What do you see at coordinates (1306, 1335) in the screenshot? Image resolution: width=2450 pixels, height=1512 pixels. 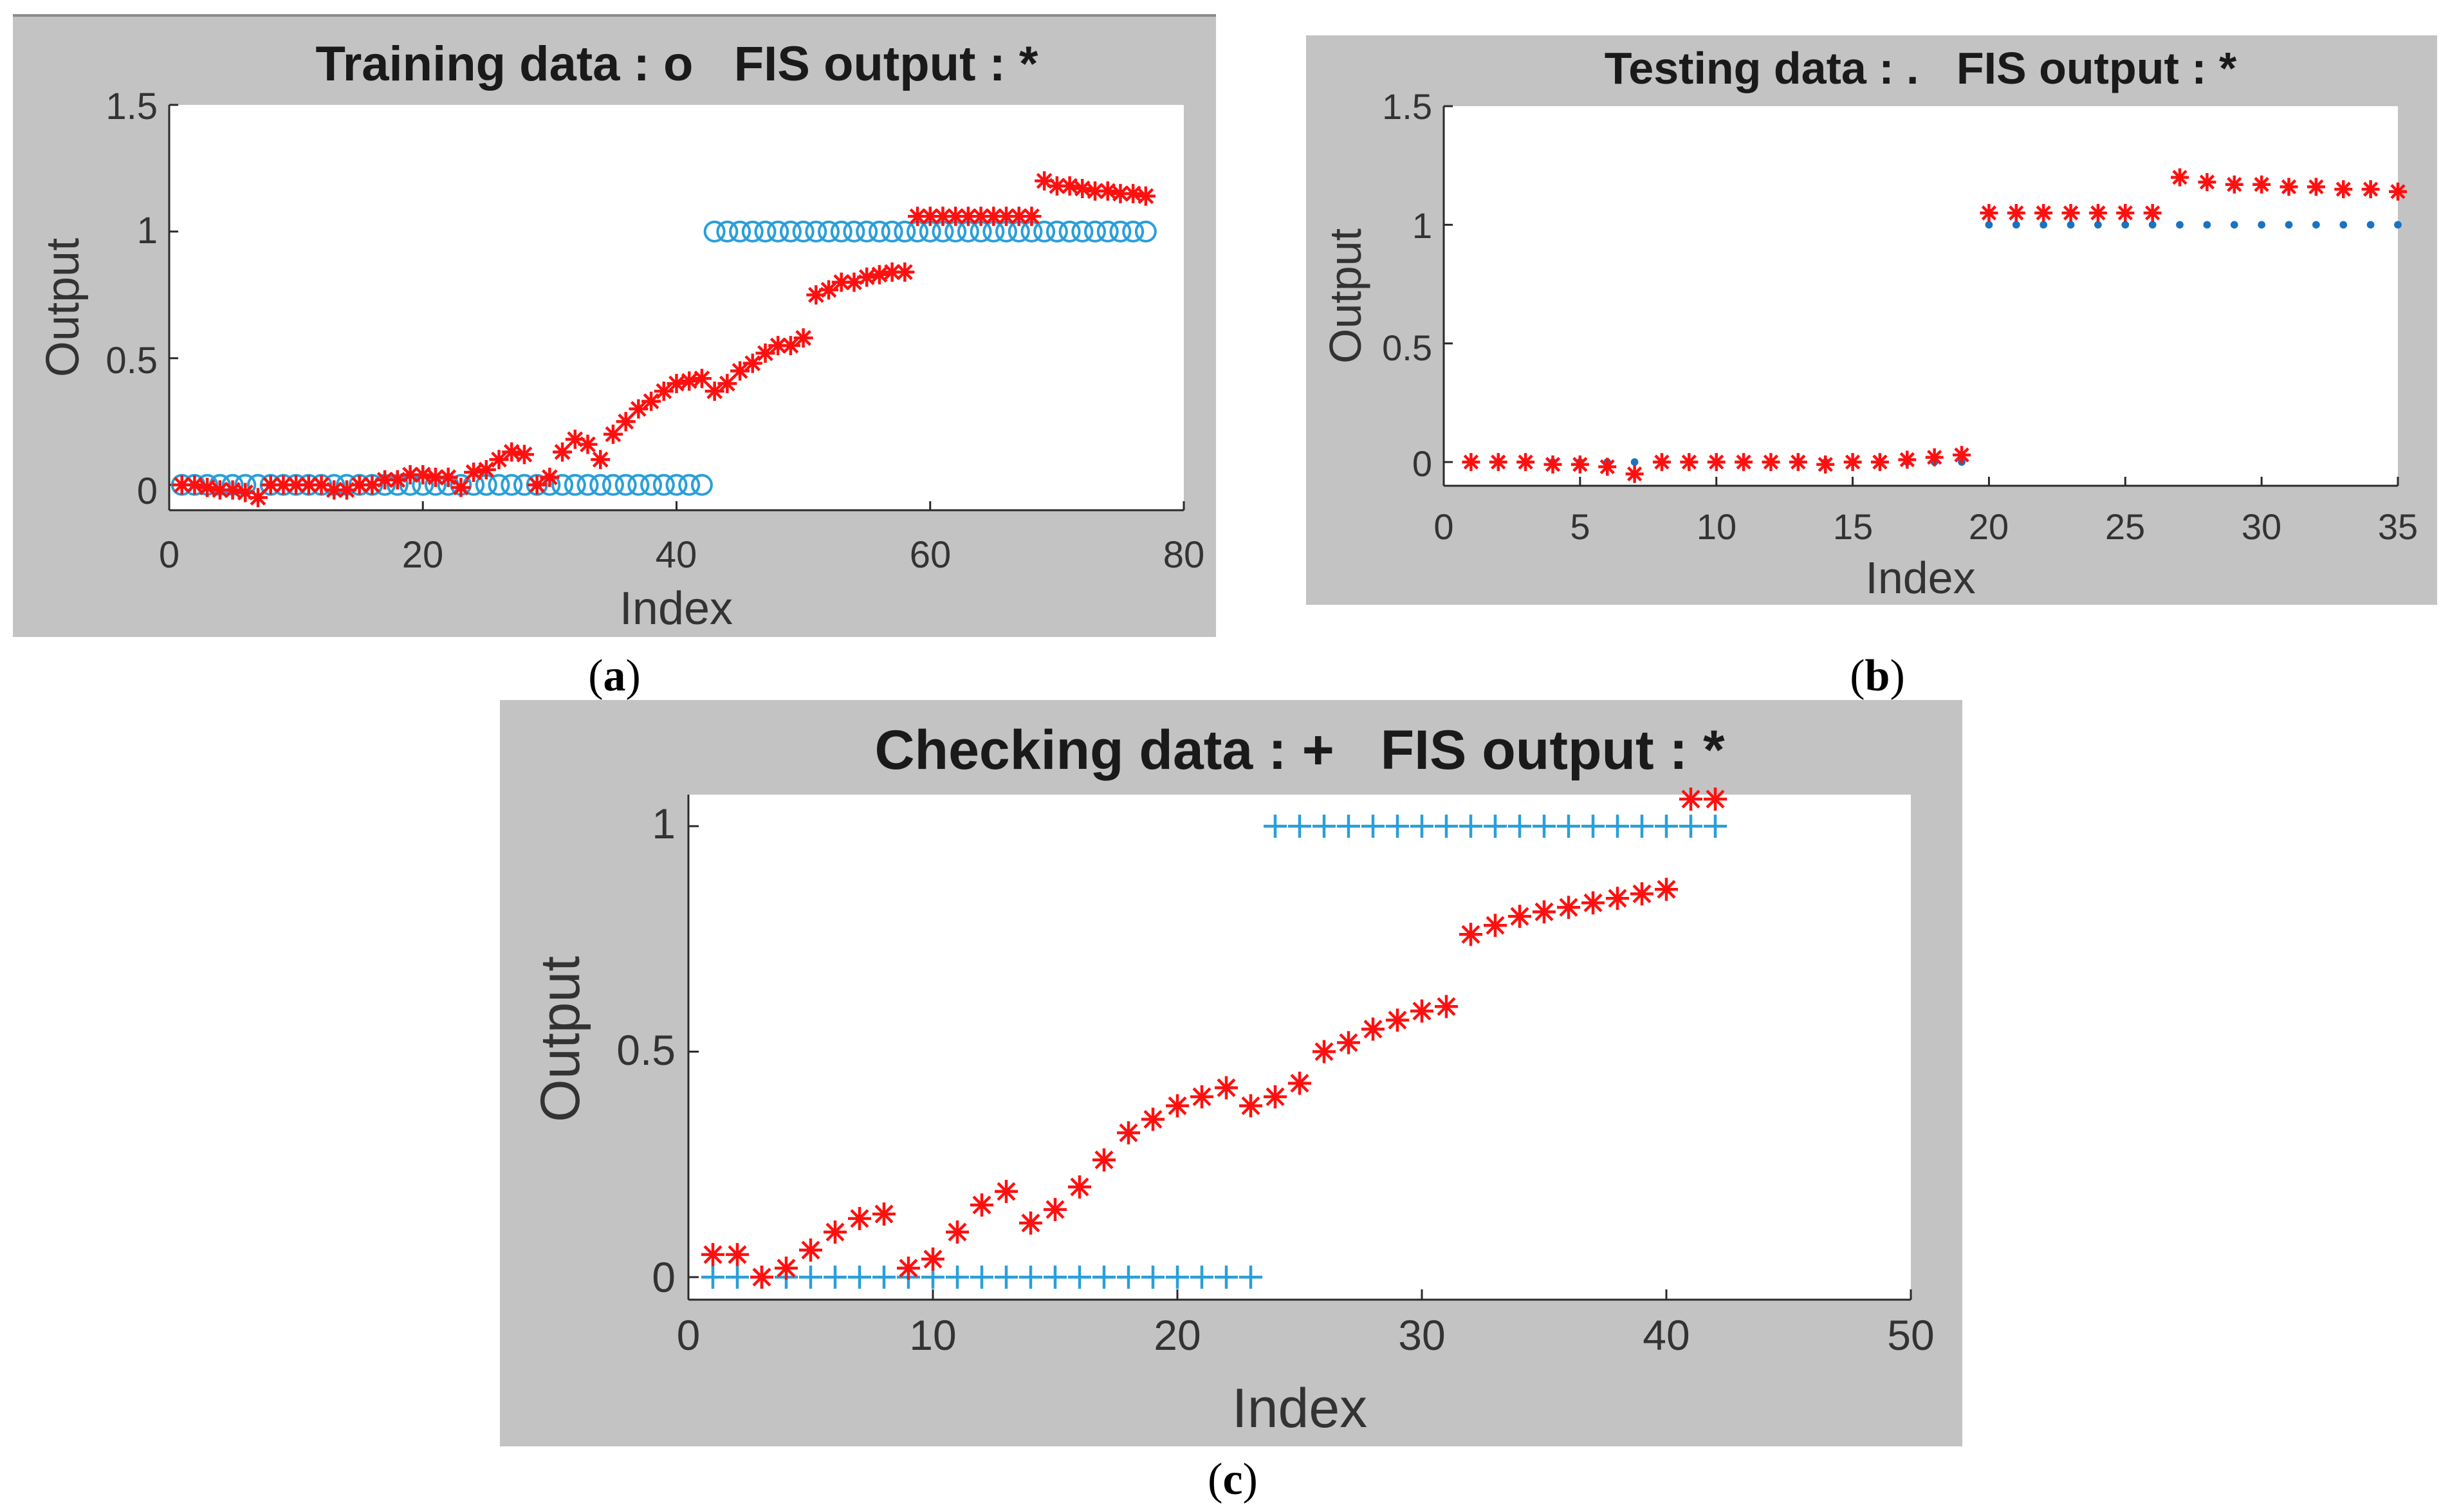 I see `panel-c-xticks: 0 10 20 30 40 50` at bounding box center [1306, 1335].